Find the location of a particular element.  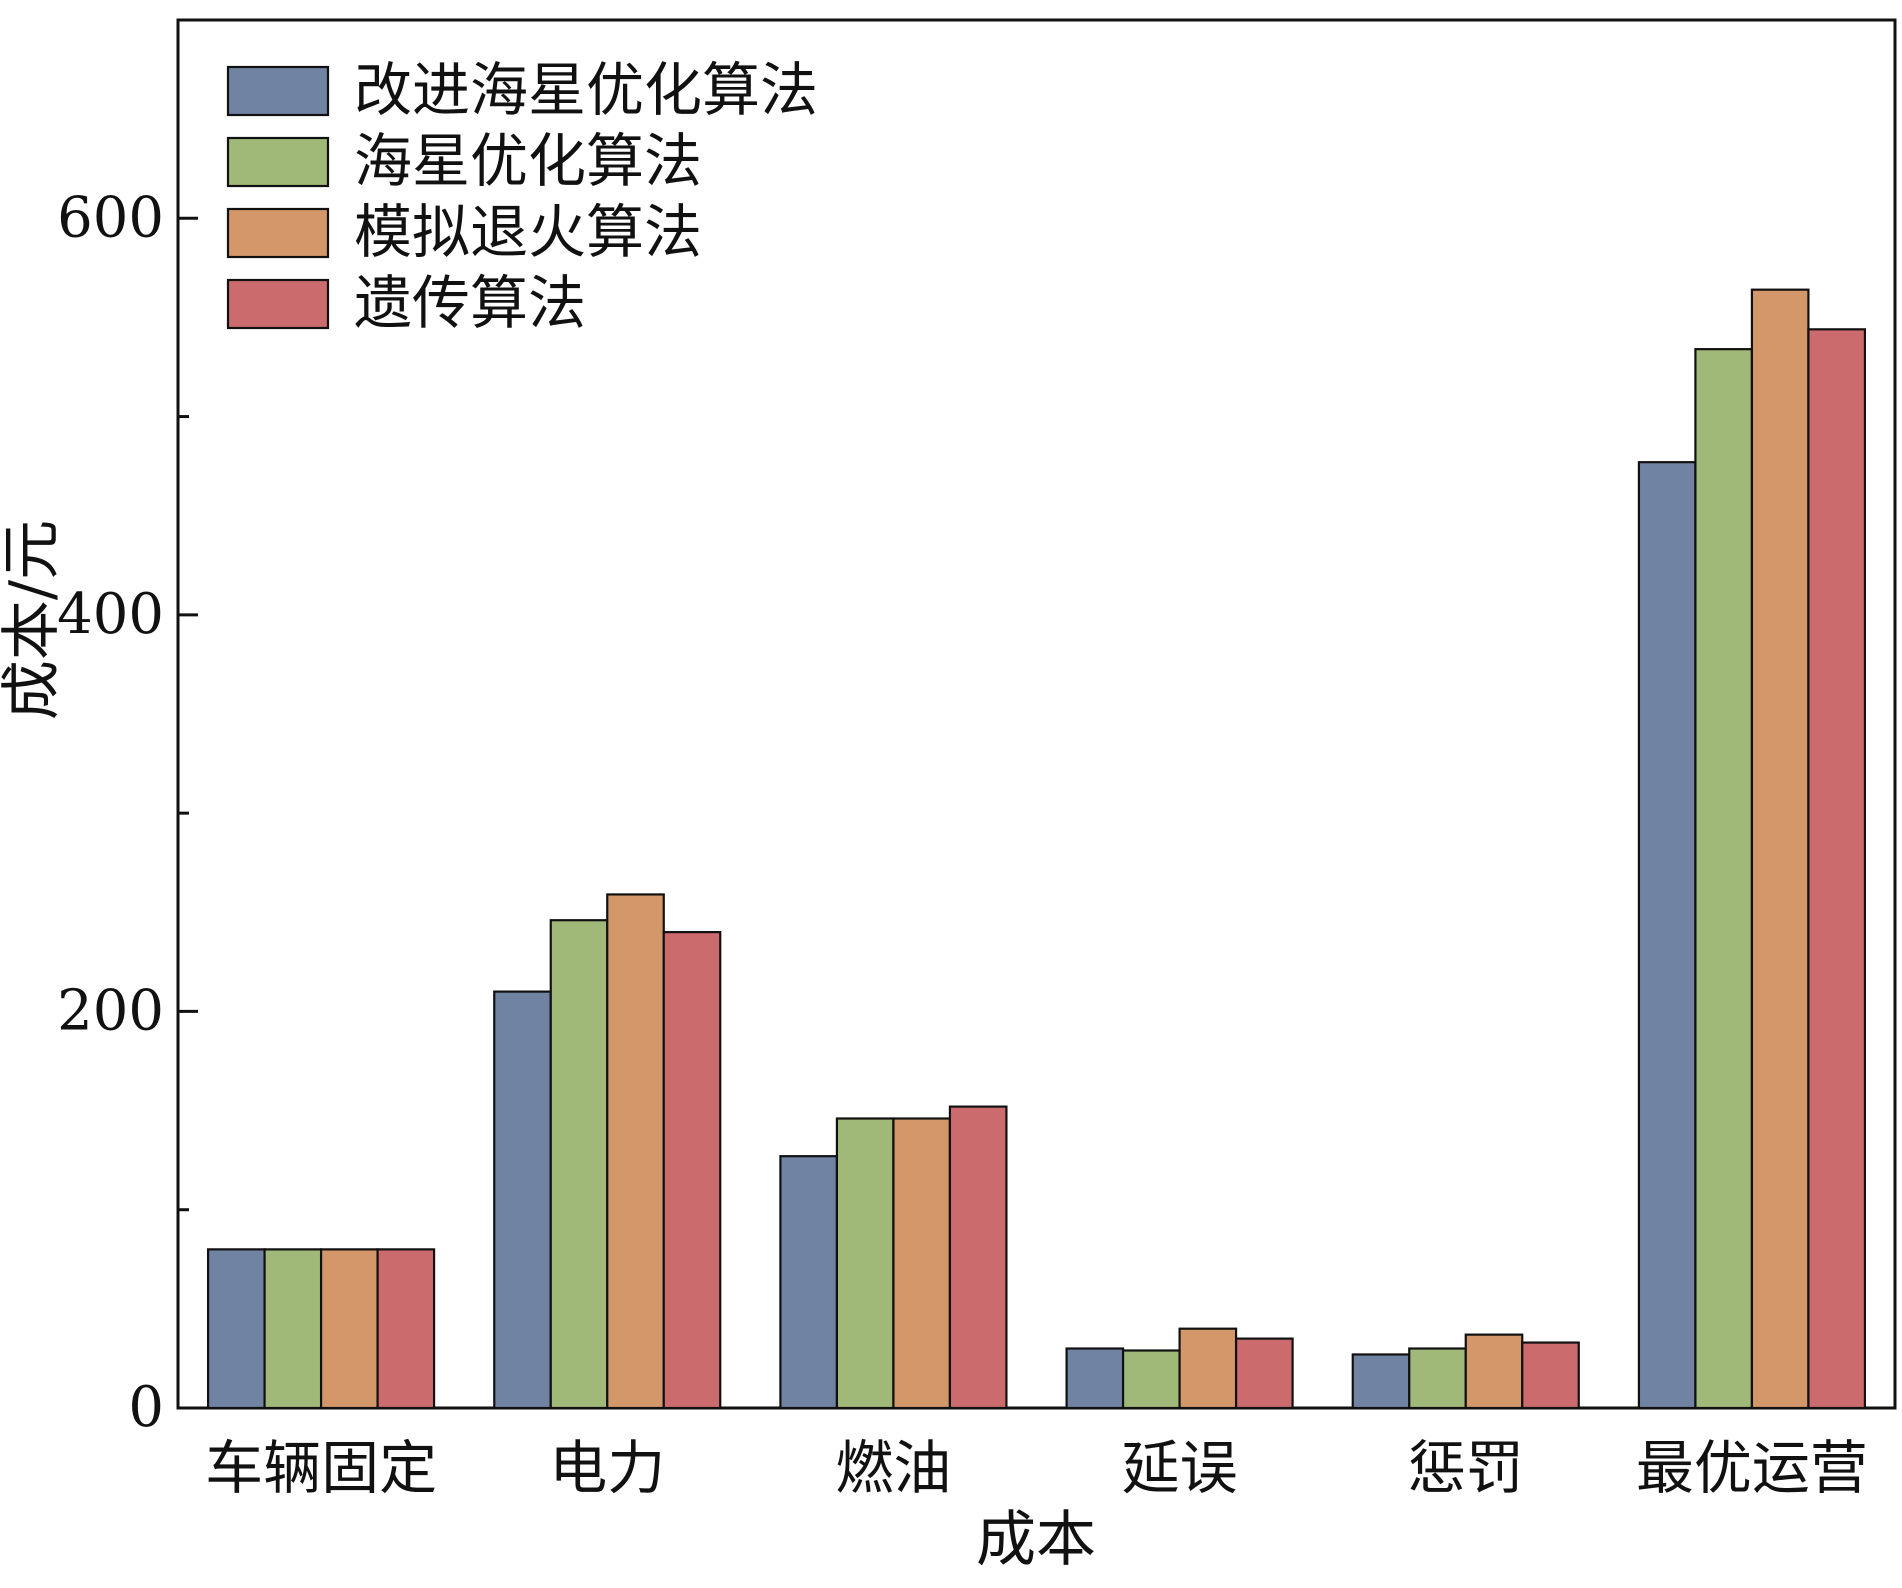

x-category-label: 电力 is located at coordinates (607, 1468).